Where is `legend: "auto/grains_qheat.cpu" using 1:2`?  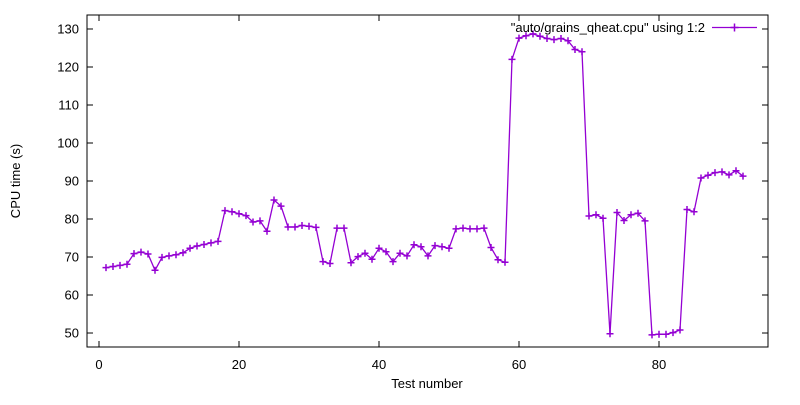 legend: "auto/grains_qheat.cpu" using 1:2 is located at coordinates (634, 27).